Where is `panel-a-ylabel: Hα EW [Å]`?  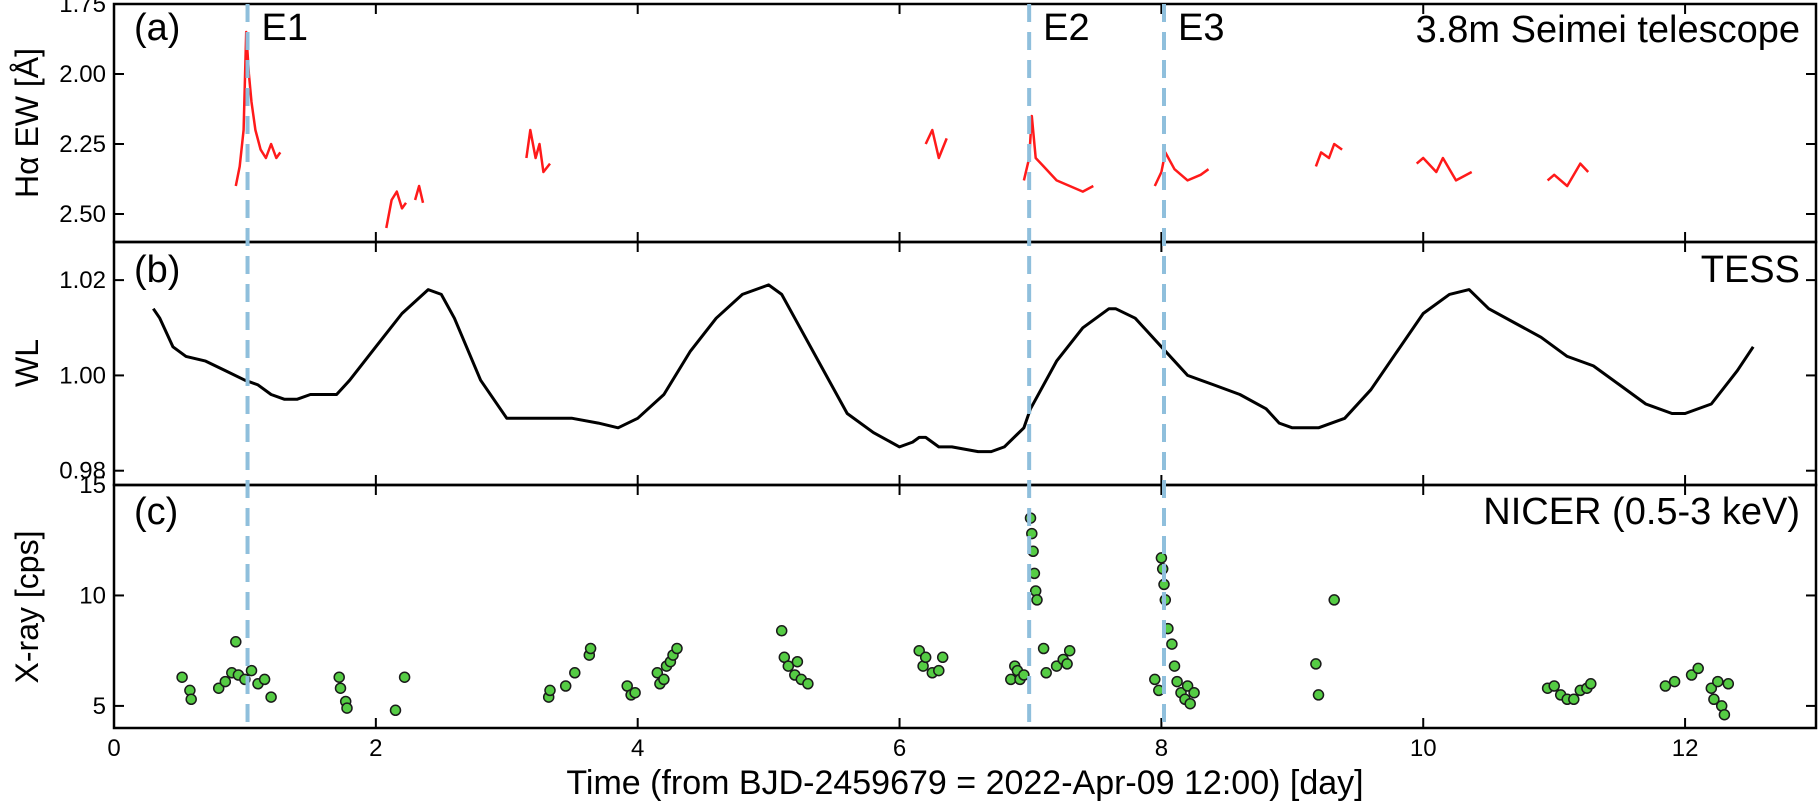
panel-a-ylabel: Hα EW [Å] is located at coordinates (27, 123).